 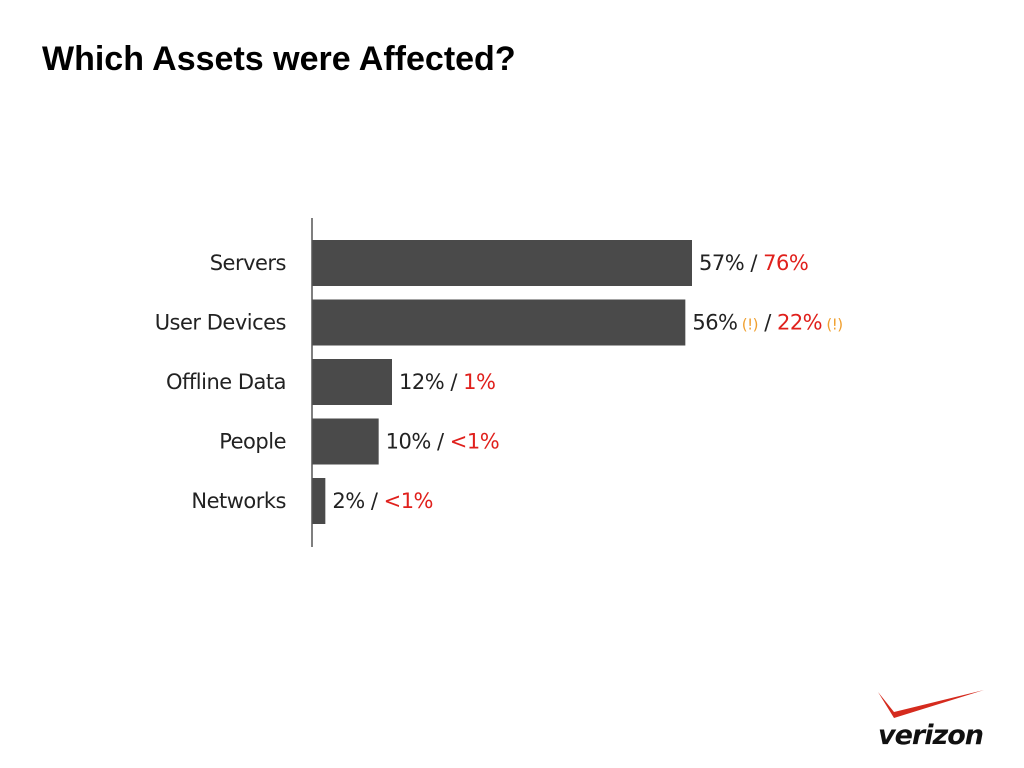 I want to click on data-label: 56% (!) / 22% (!), so click(x=767, y=323).